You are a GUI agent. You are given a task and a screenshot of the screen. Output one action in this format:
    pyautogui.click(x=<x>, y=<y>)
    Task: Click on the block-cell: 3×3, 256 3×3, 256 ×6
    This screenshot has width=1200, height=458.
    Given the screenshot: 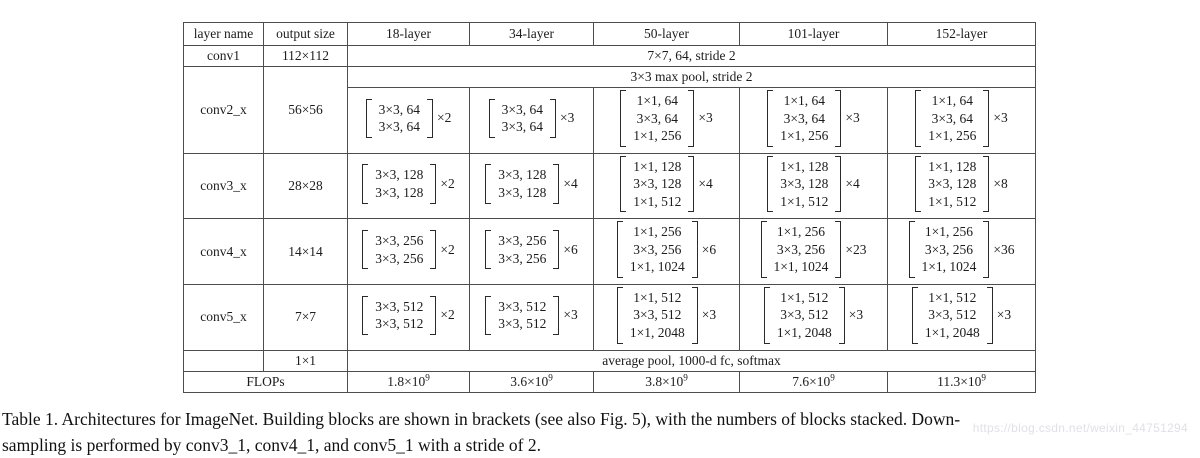 What is the action you would take?
    pyautogui.click(x=531, y=251)
    